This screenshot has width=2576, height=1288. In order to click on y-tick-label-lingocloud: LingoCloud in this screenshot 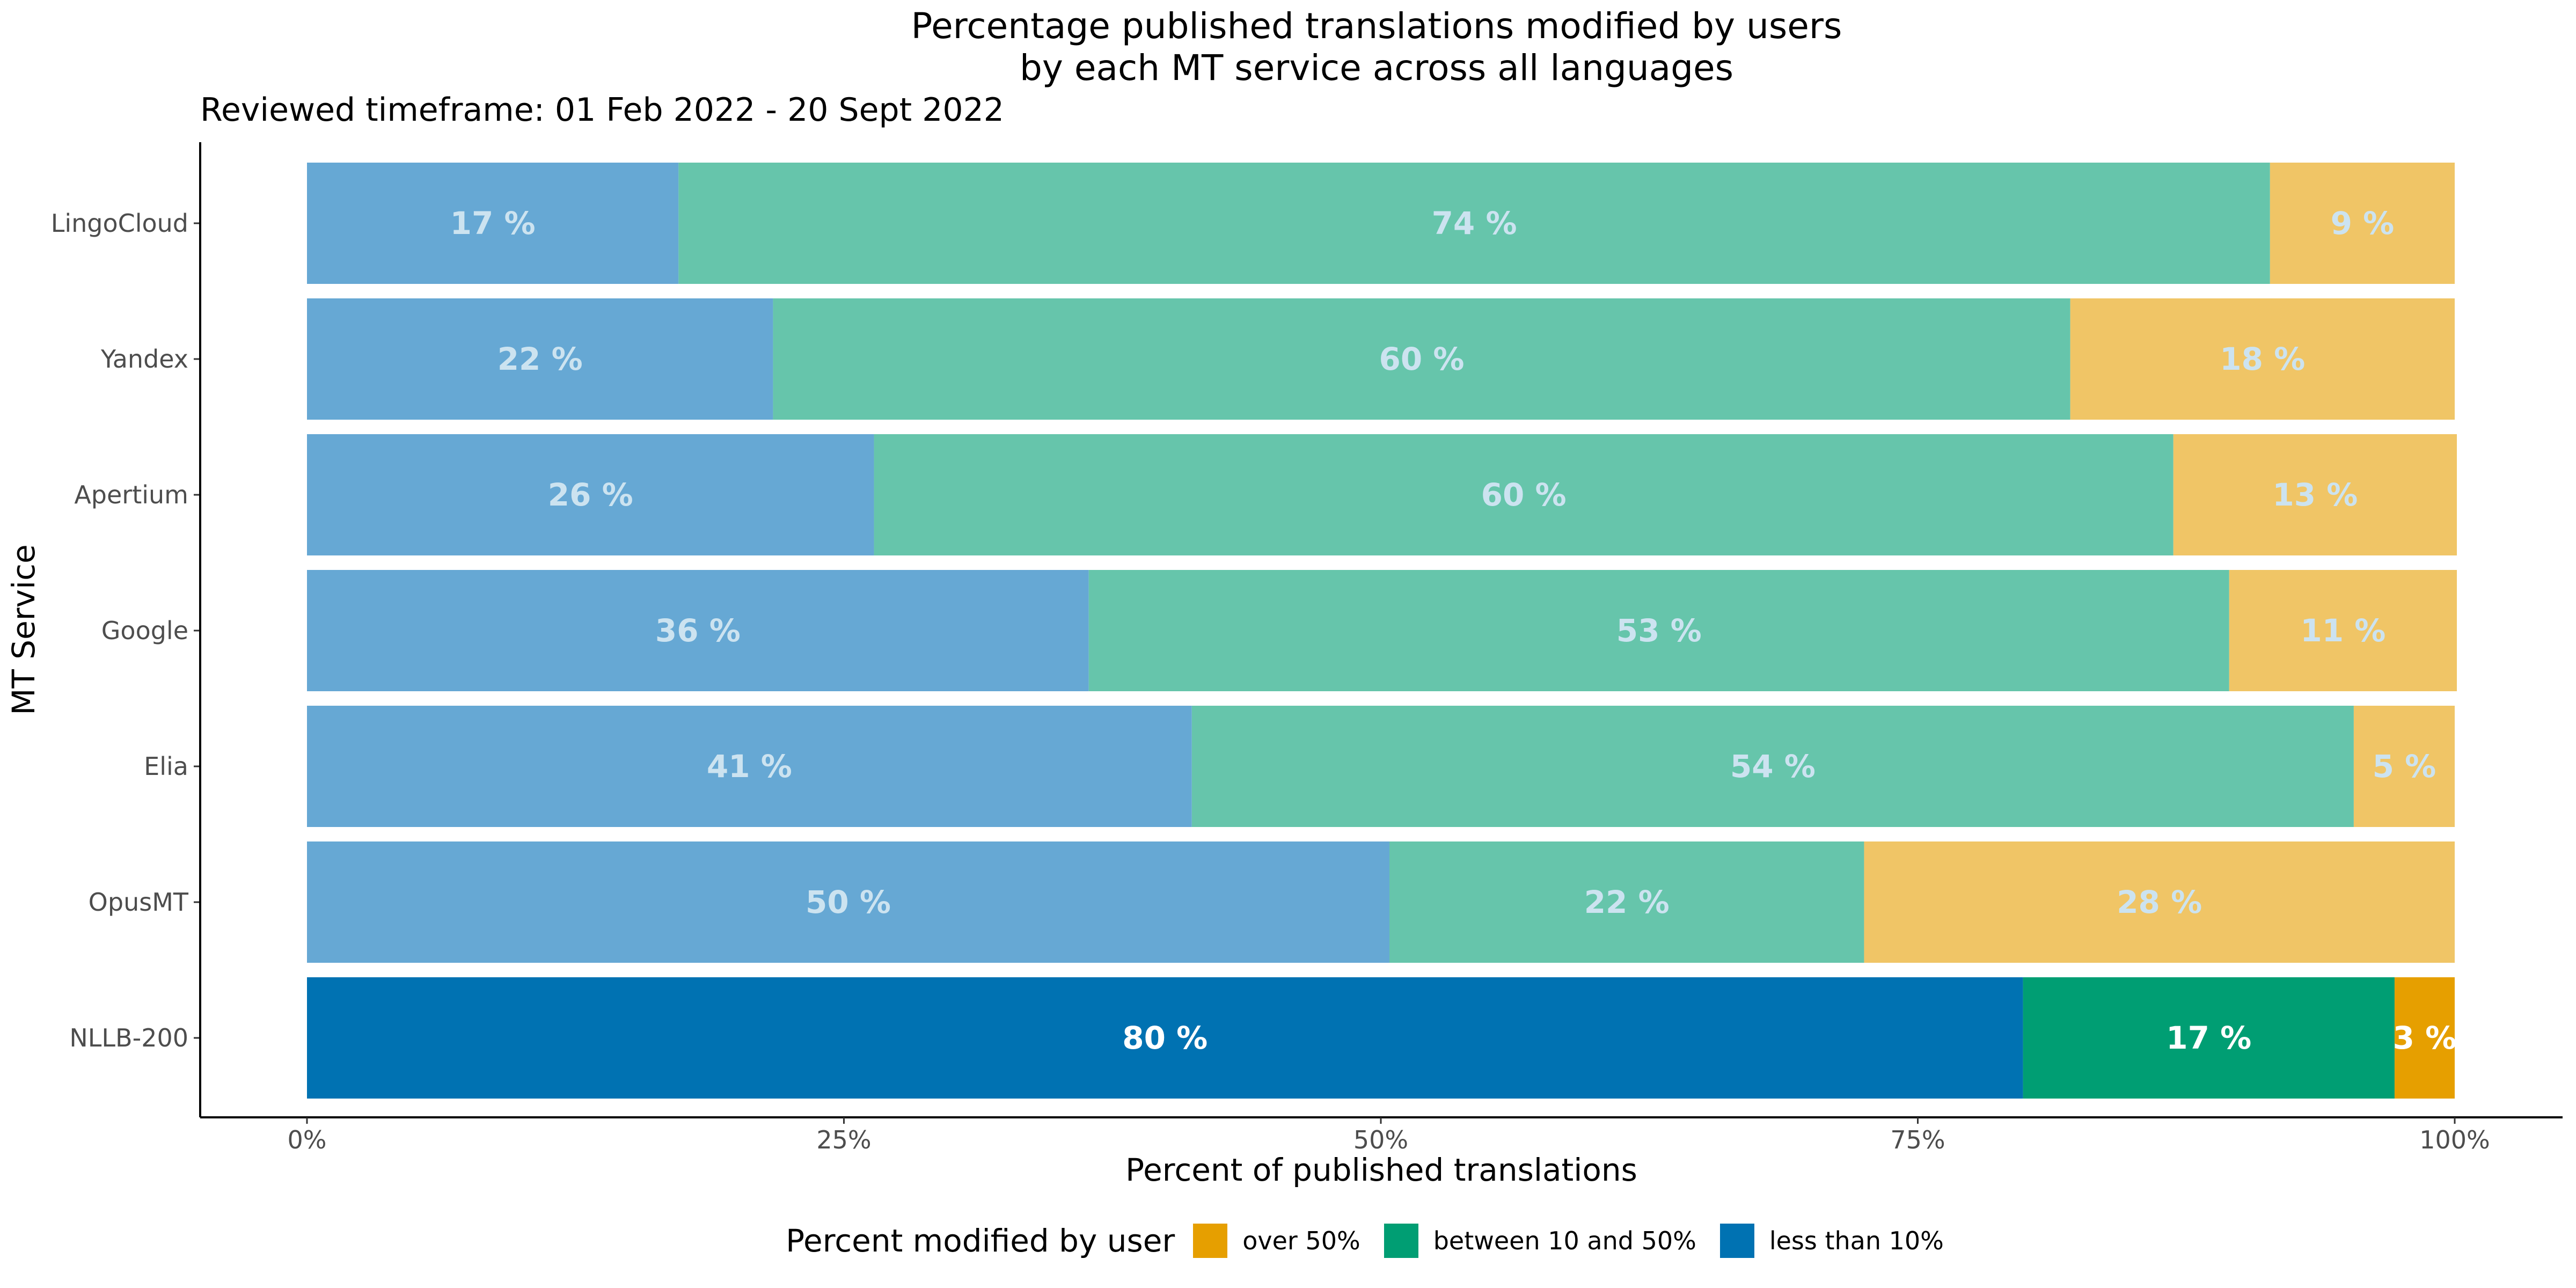, I will do `click(119, 223)`.